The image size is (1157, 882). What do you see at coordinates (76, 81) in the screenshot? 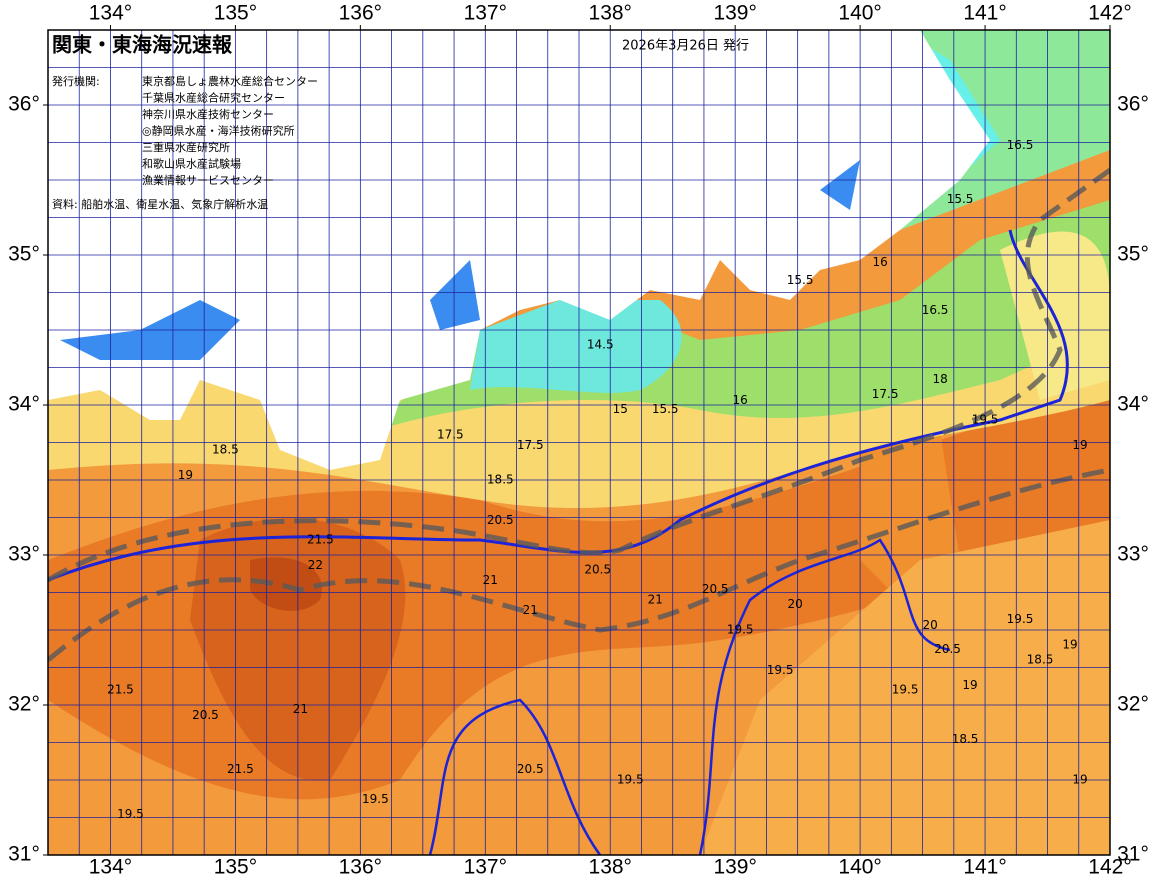
I see `agency-label: 発行機関:` at bounding box center [76, 81].